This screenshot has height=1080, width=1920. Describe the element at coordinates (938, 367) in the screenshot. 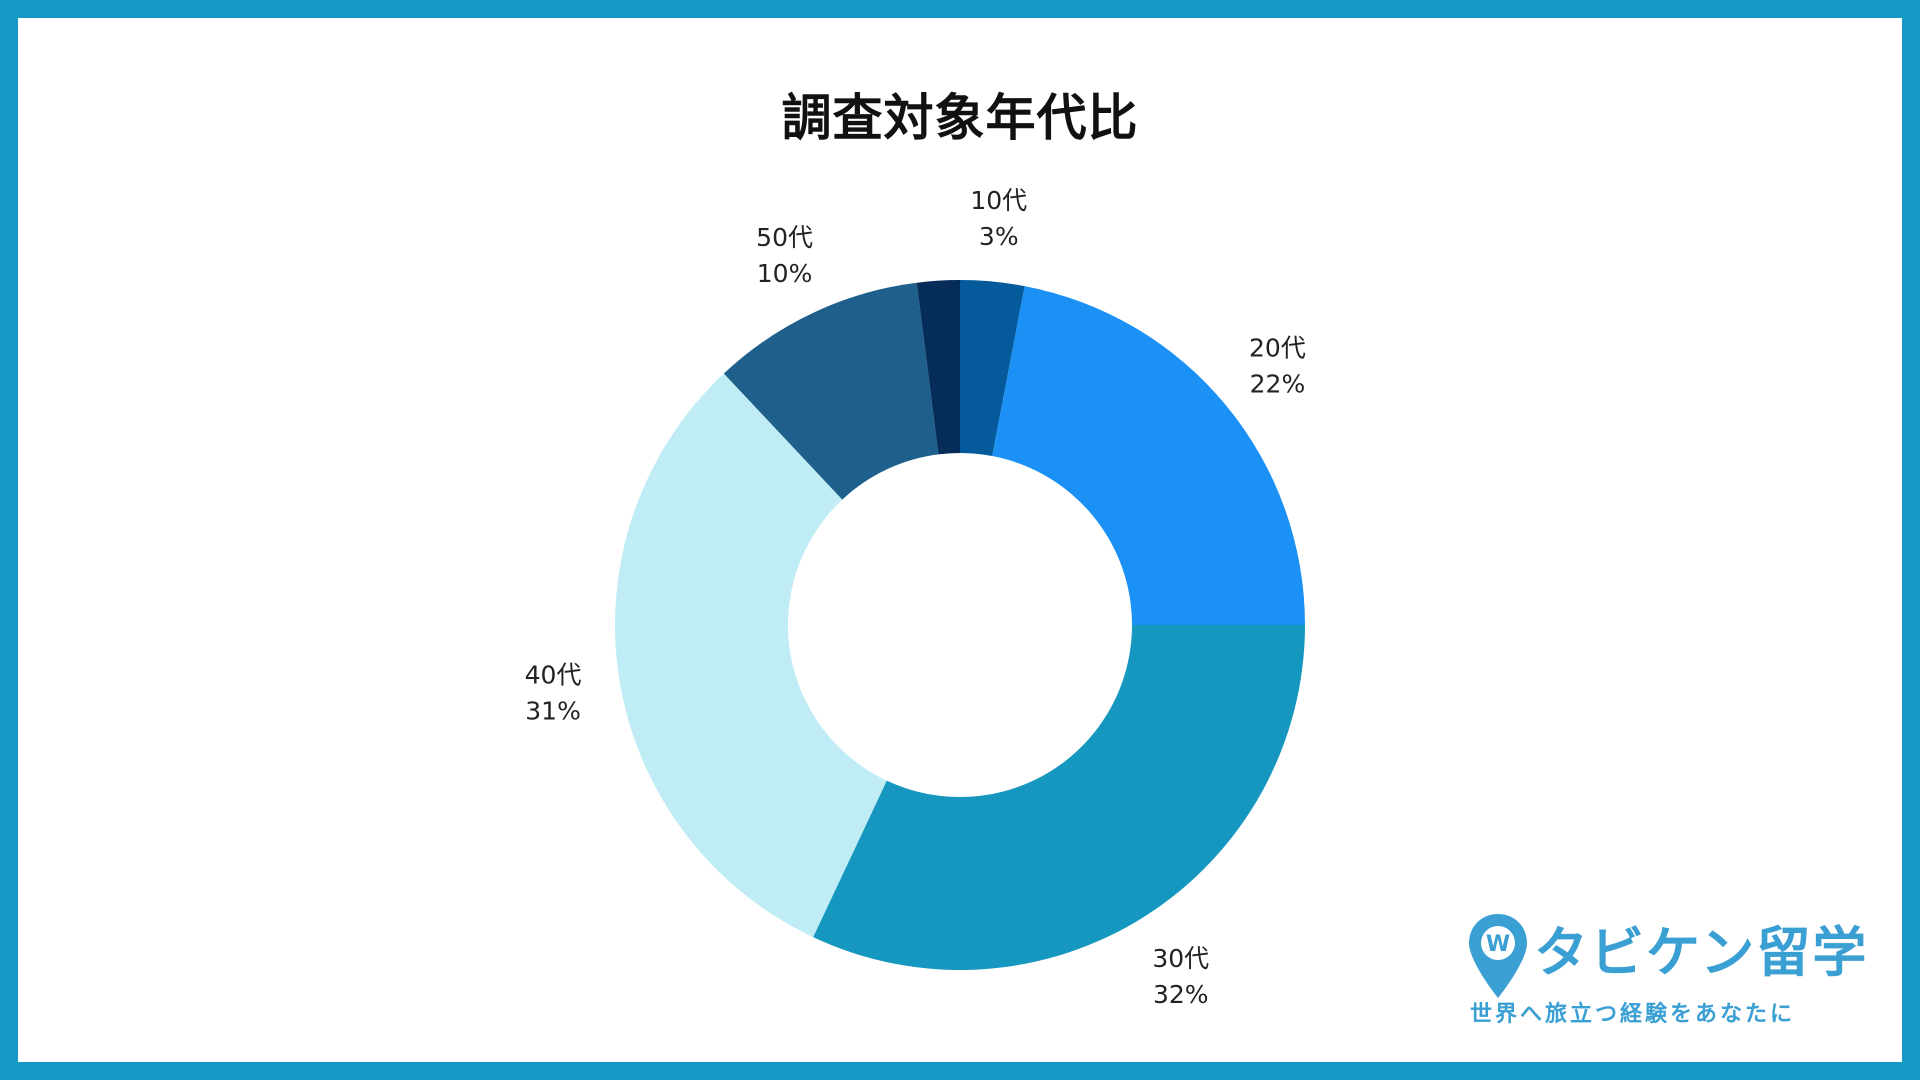

I see `slice-unlabeled` at that location.